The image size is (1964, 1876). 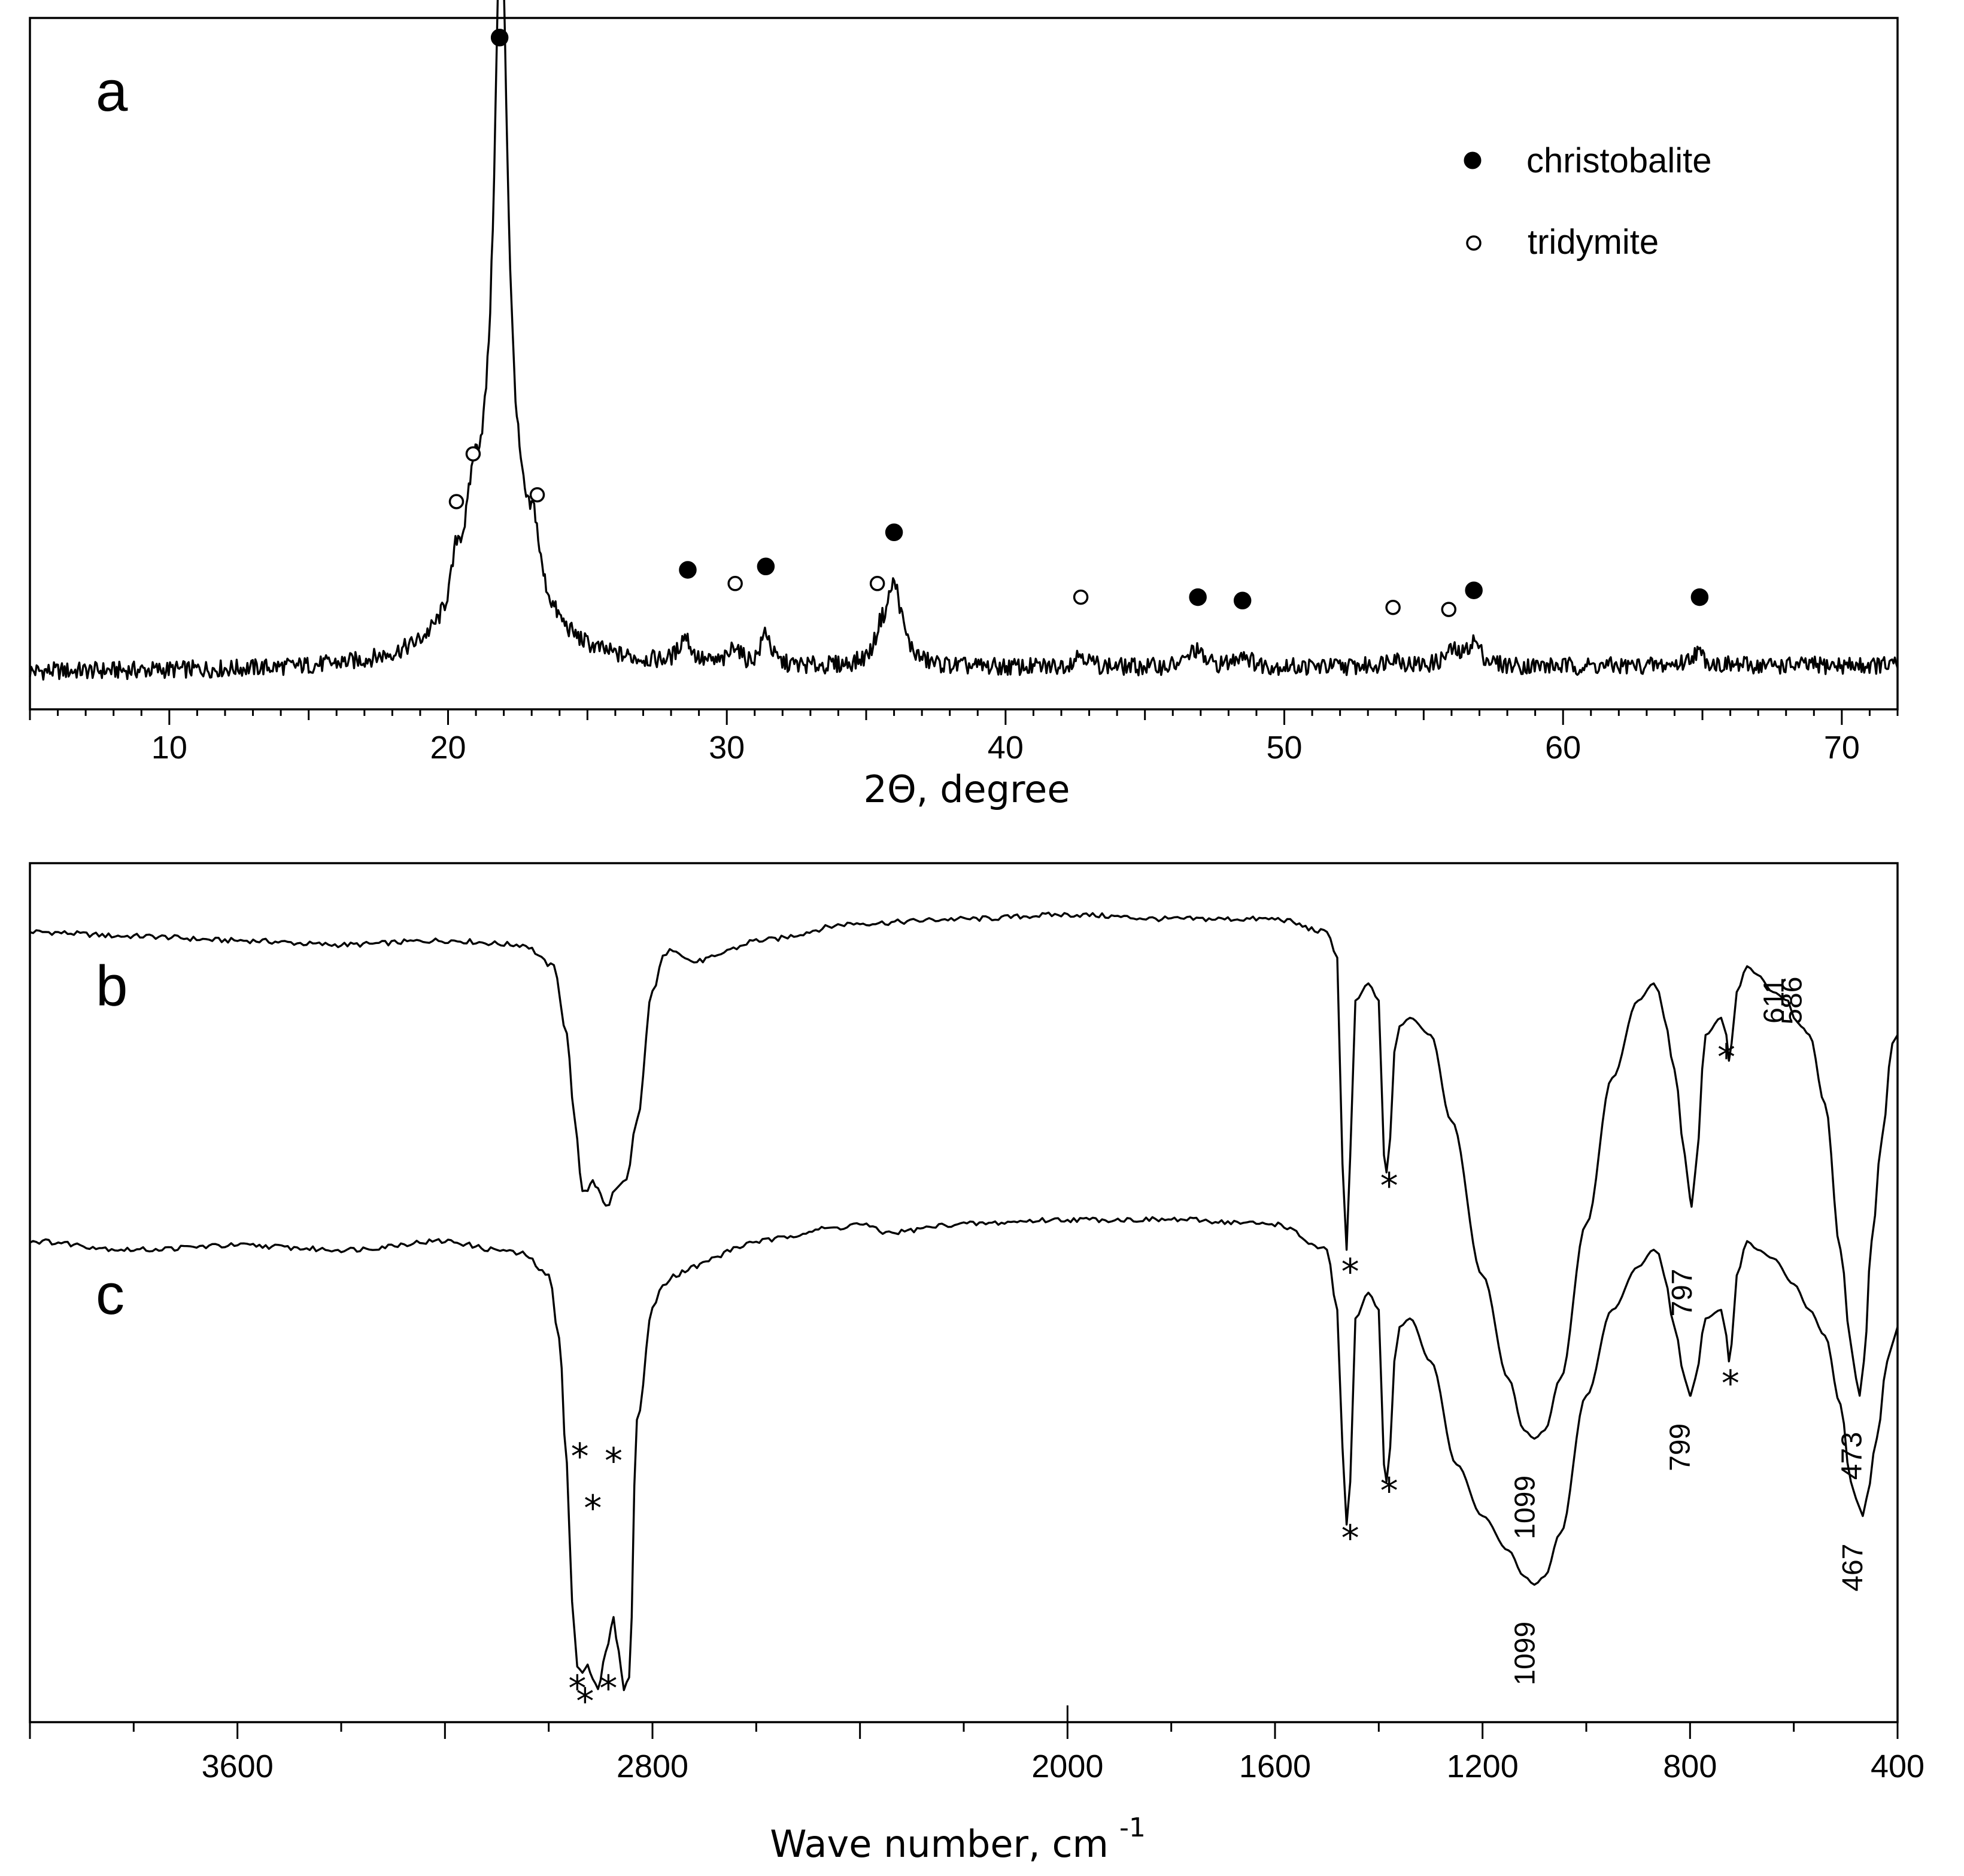 I want to click on ir-peak-label-b-1099: 1099, so click(x=1525, y=1508).